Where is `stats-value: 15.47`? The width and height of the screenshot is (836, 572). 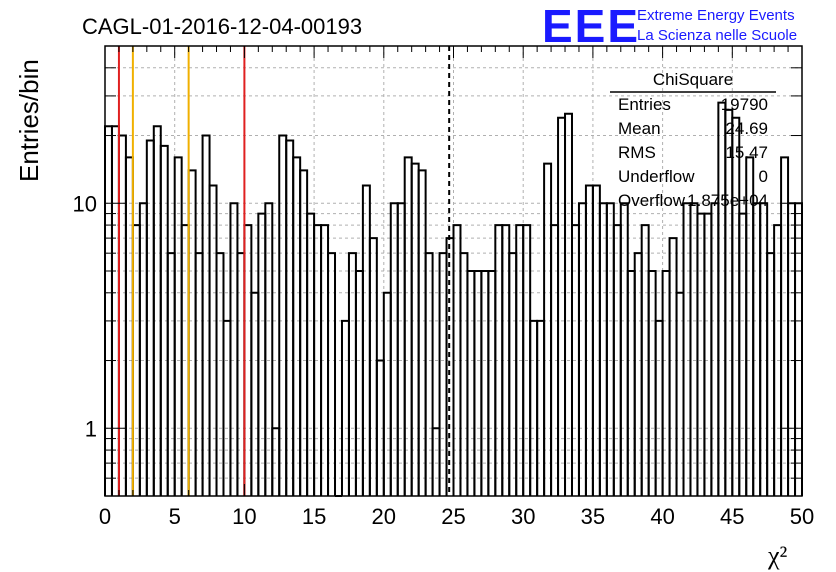 stats-value: 15.47 is located at coordinates (746, 152).